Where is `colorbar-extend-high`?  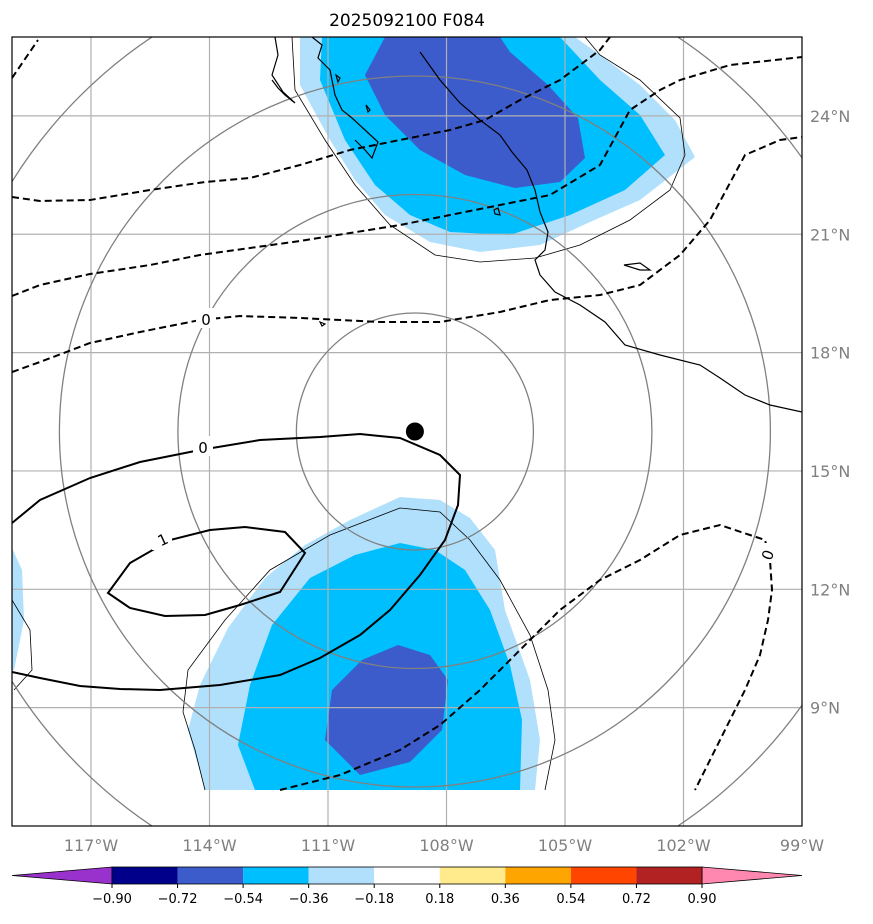 colorbar-extend-high is located at coordinates (752, 875).